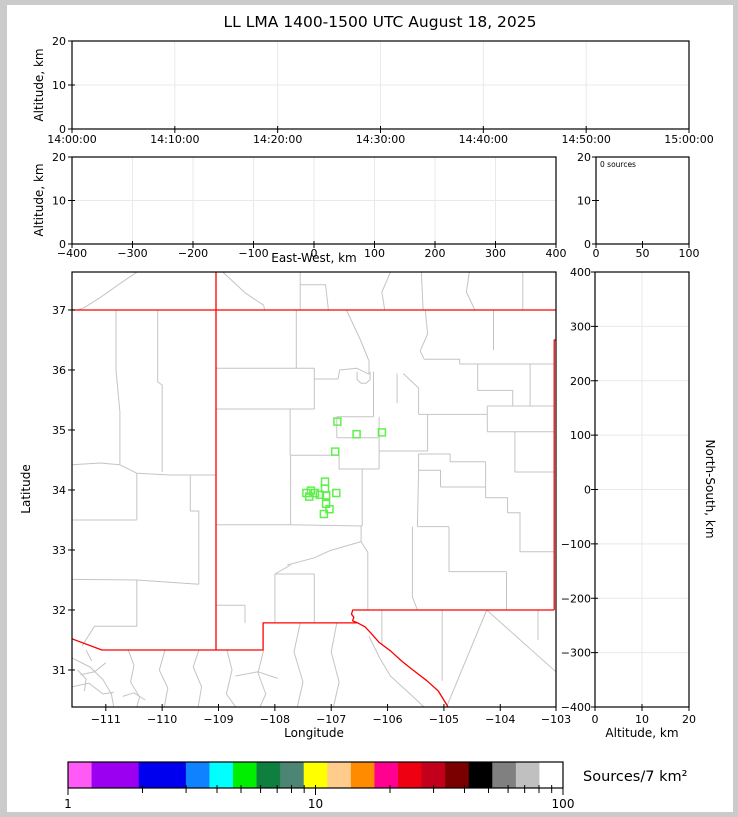  I want to click on svg-text: −107, so click(331, 719).